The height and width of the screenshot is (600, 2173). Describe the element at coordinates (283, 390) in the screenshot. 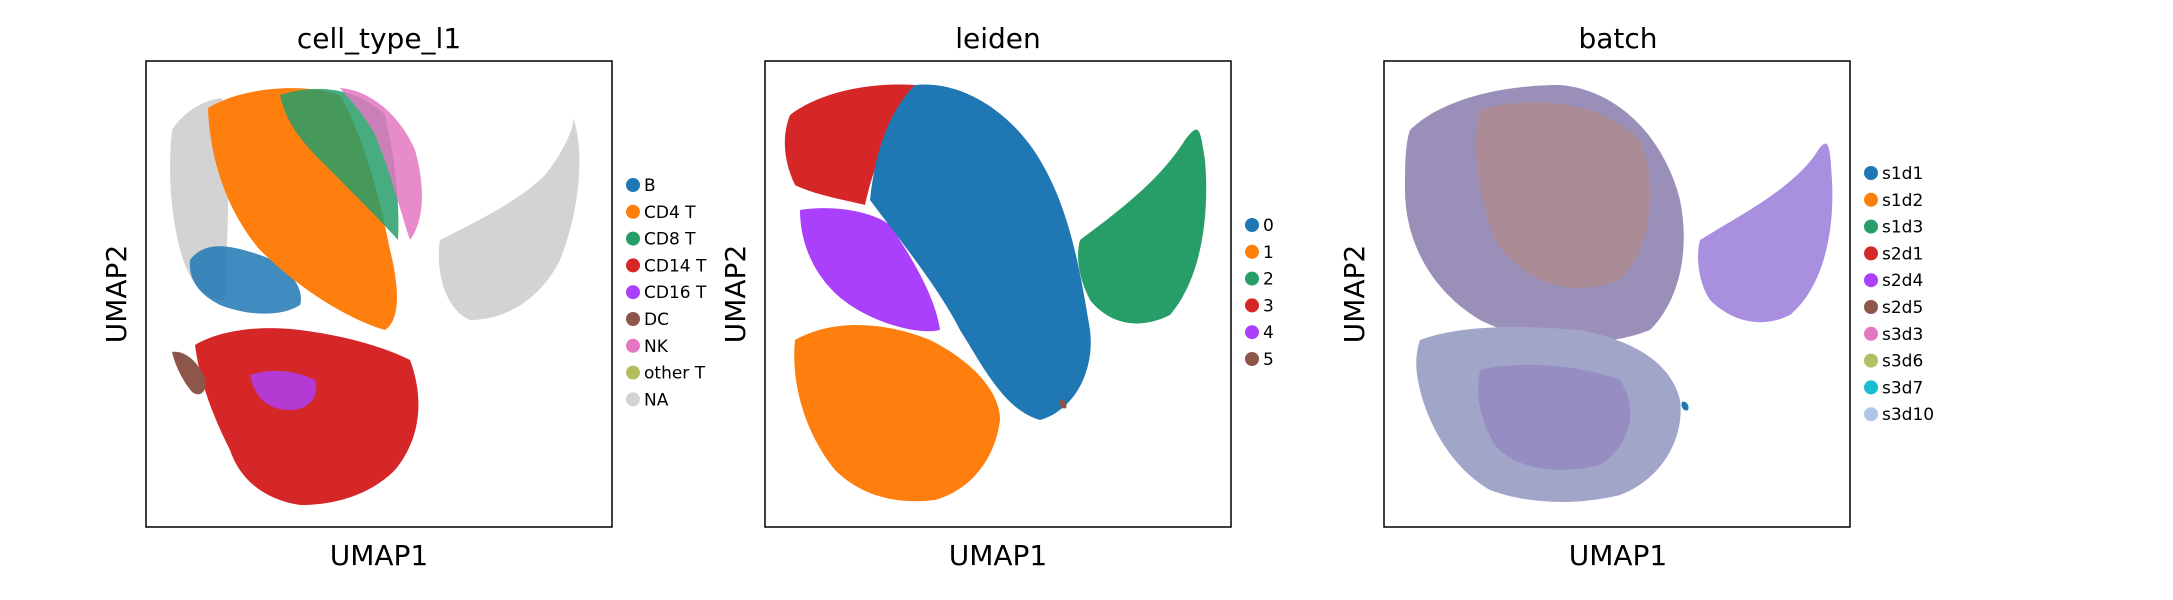

I see `region-cd16` at that location.